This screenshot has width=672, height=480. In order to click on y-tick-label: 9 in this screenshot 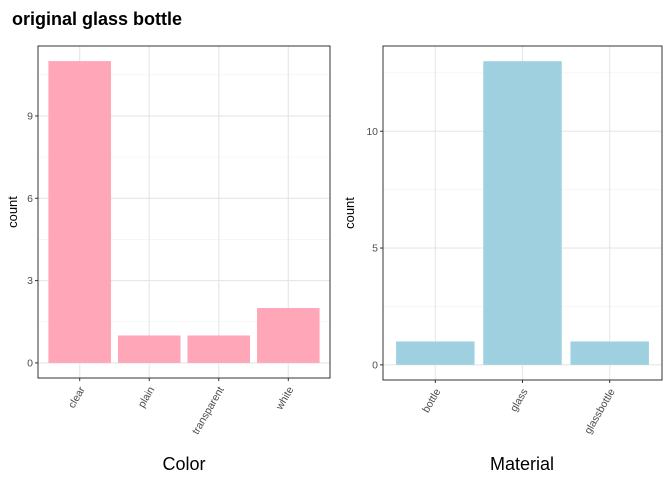, I will do `click(30, 116)`.